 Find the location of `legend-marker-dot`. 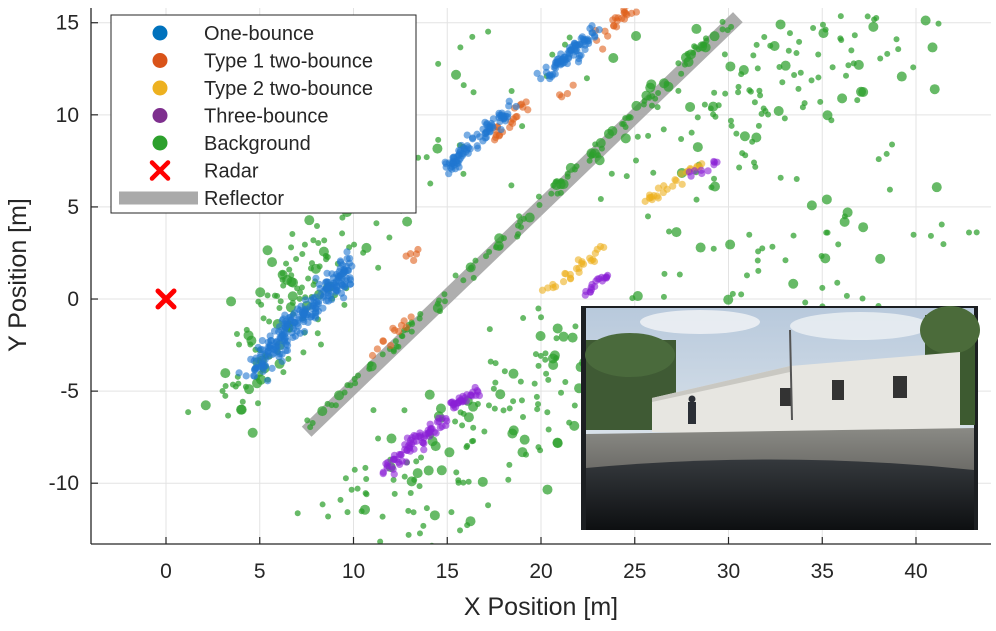

legend-marker-dot is located at coordinates (160, 88).